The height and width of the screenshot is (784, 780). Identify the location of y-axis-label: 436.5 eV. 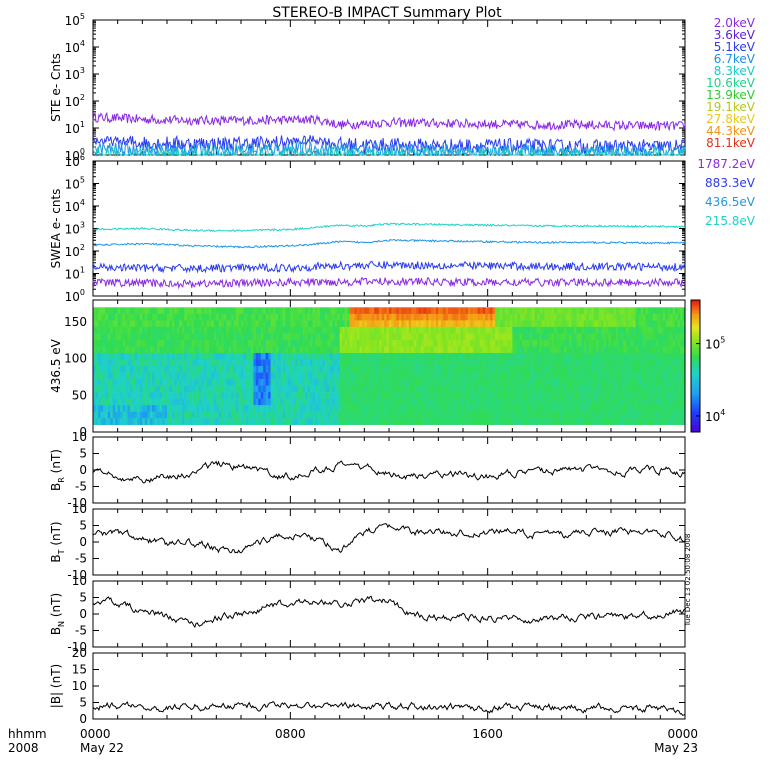
(56, 365).